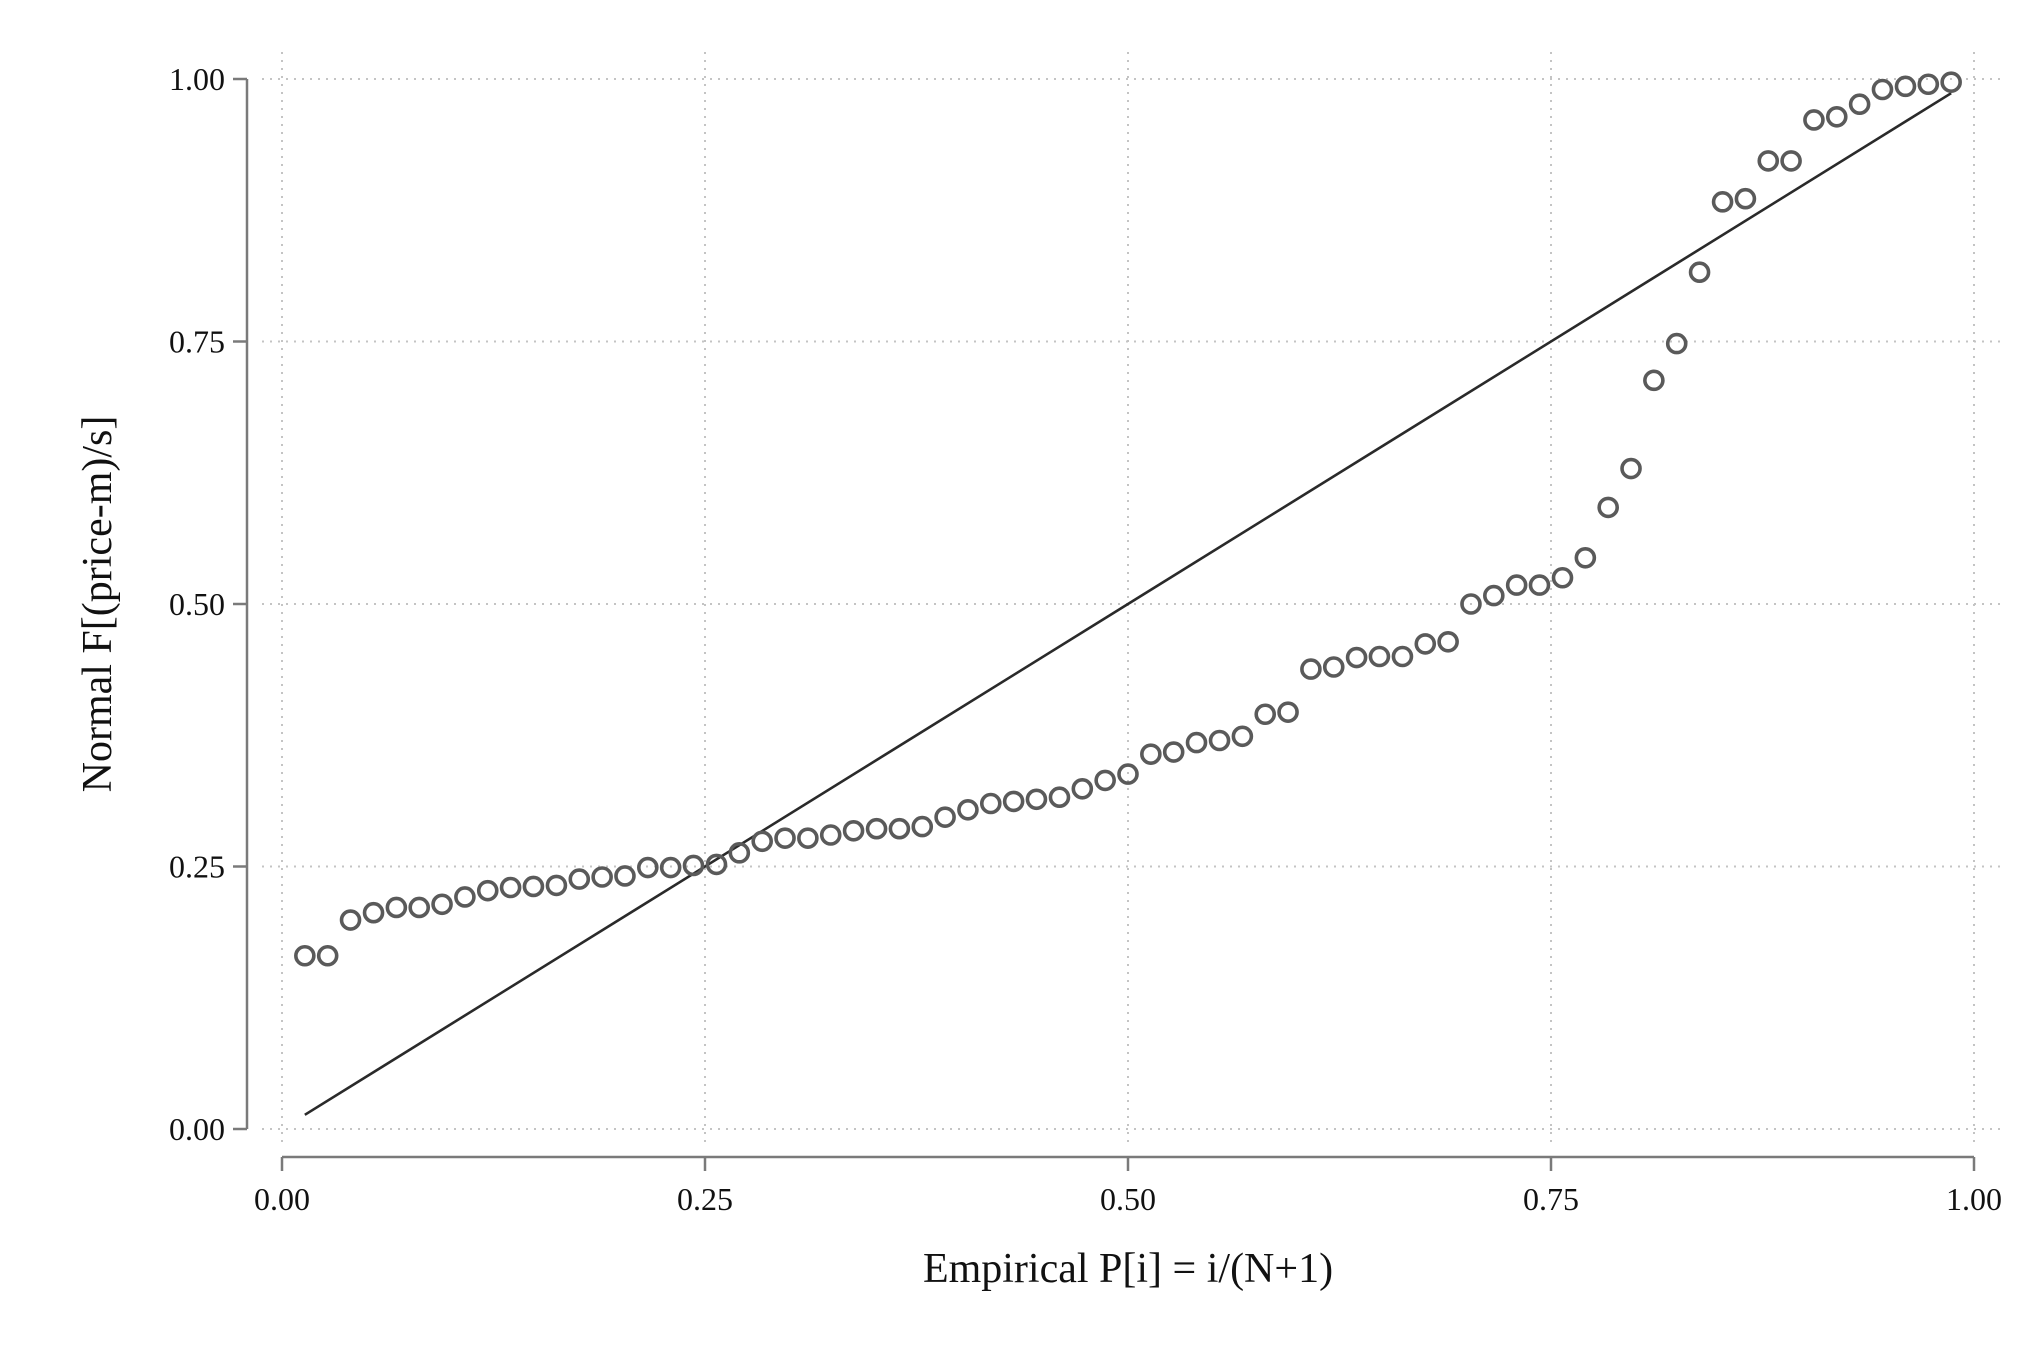 Image resolution: width=2040 pixels, height=1360 pixels. Describe the element at coordinates (98, 604) in the screenshot. I see `y-axis-title: Normal F[(price-m)/s]` at that location.